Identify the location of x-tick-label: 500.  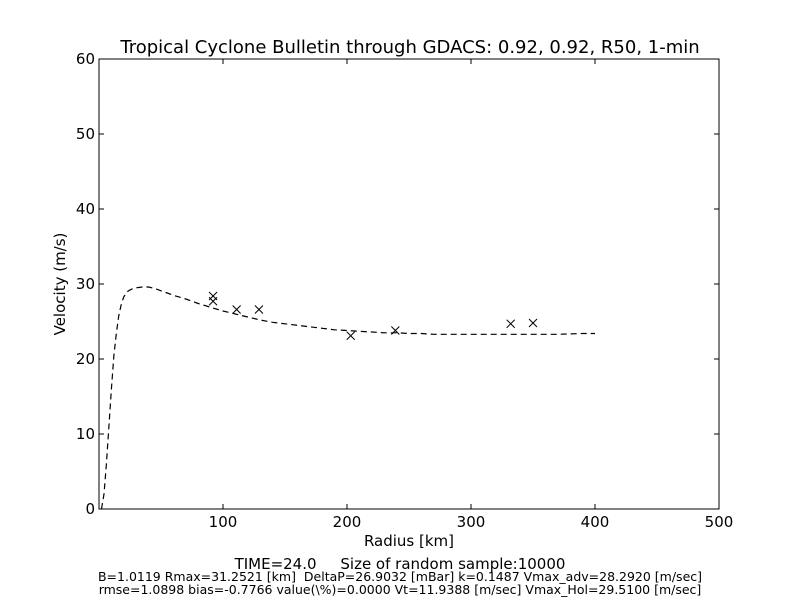
(719, 522).